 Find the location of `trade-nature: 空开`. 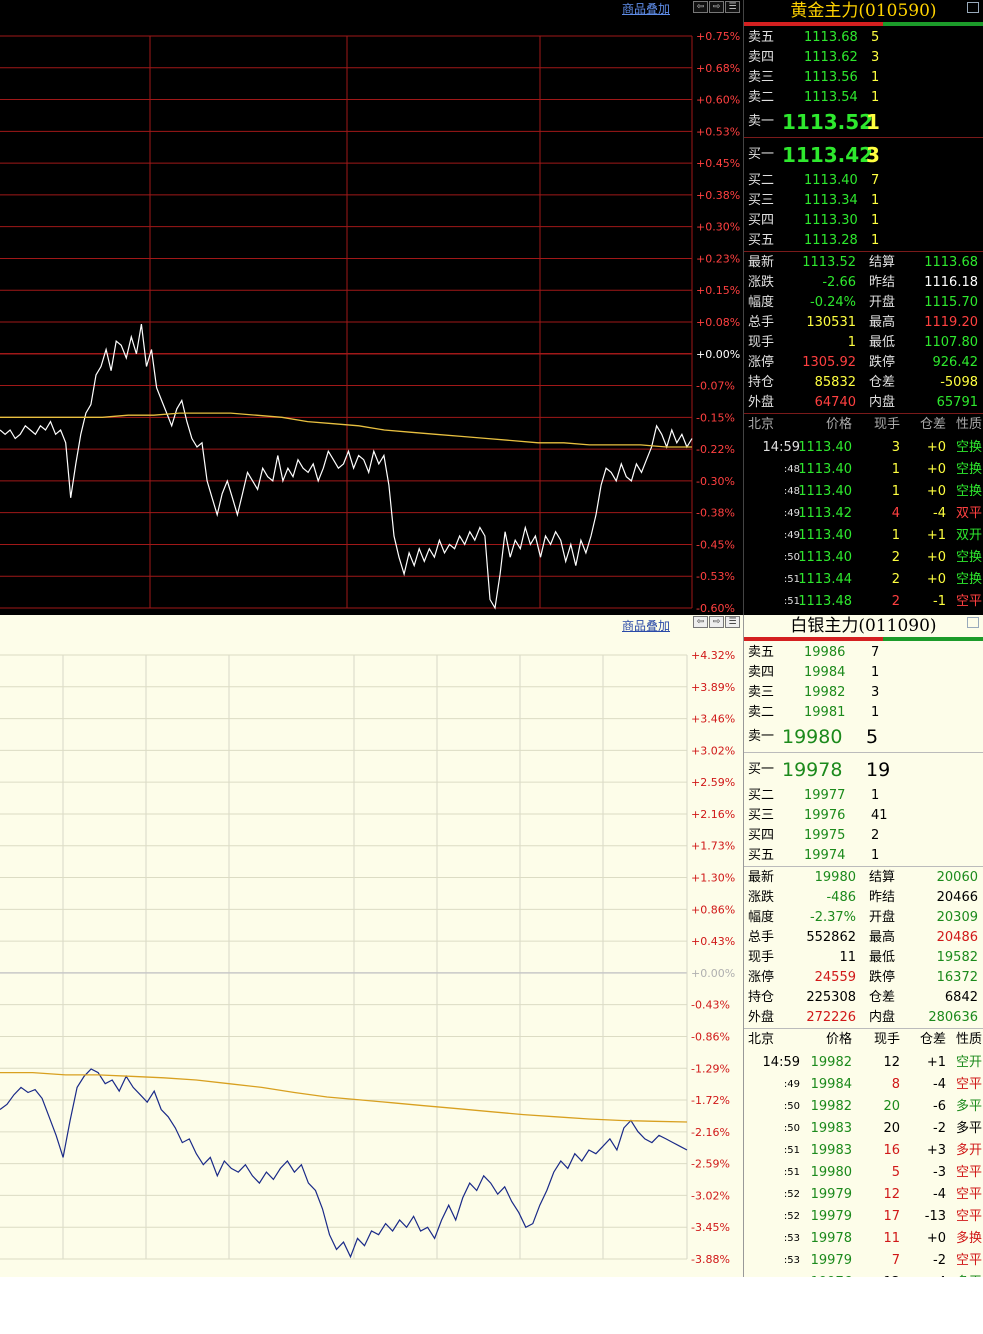

trade-nature: 空开 is located at coordinates (968, 1062).